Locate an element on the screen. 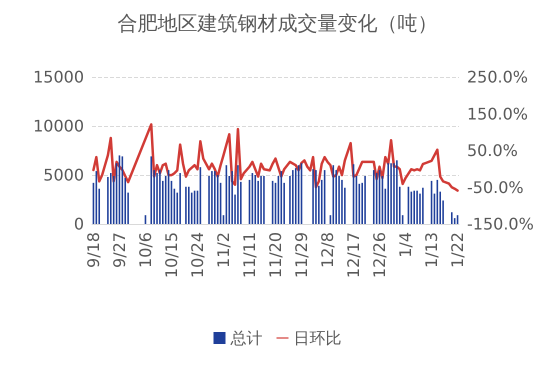 This screenshot has height=369, width=555. y-tick-label: 15000 is located at coordinates (58, 77).